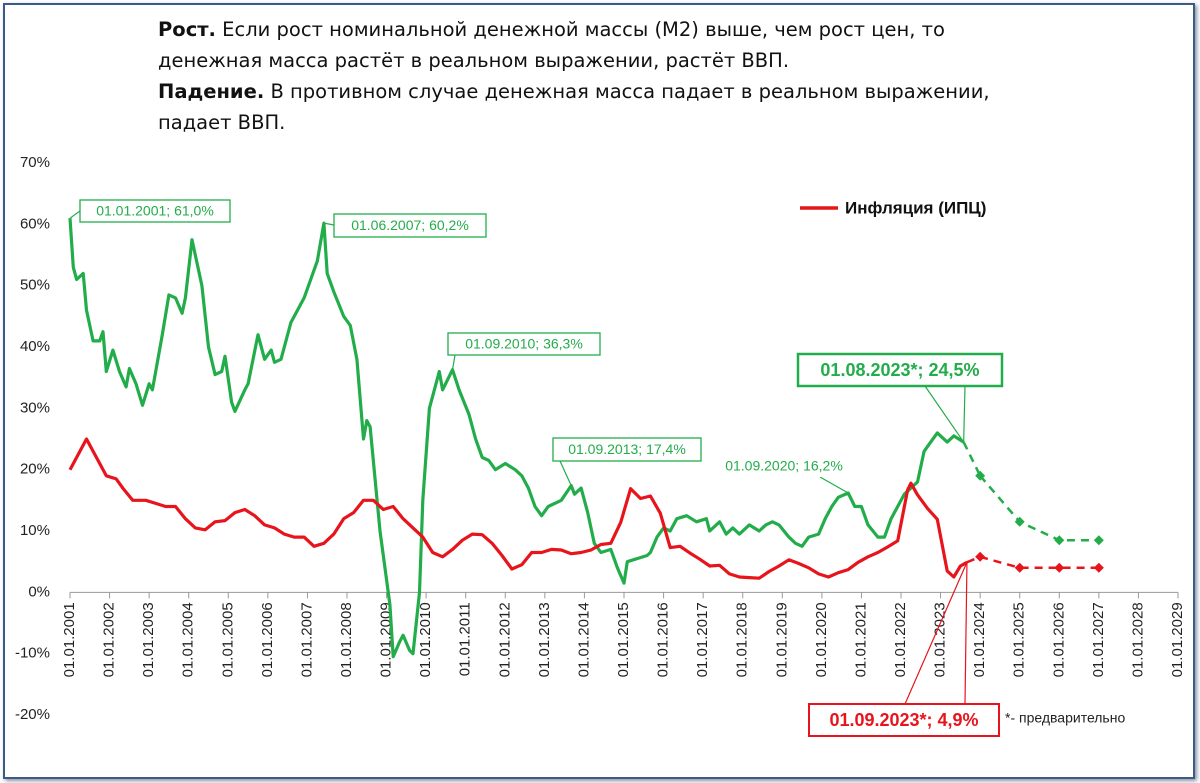  I want to click on annotation-label: 01.09.2020; 16,2%, so click(784, 466).